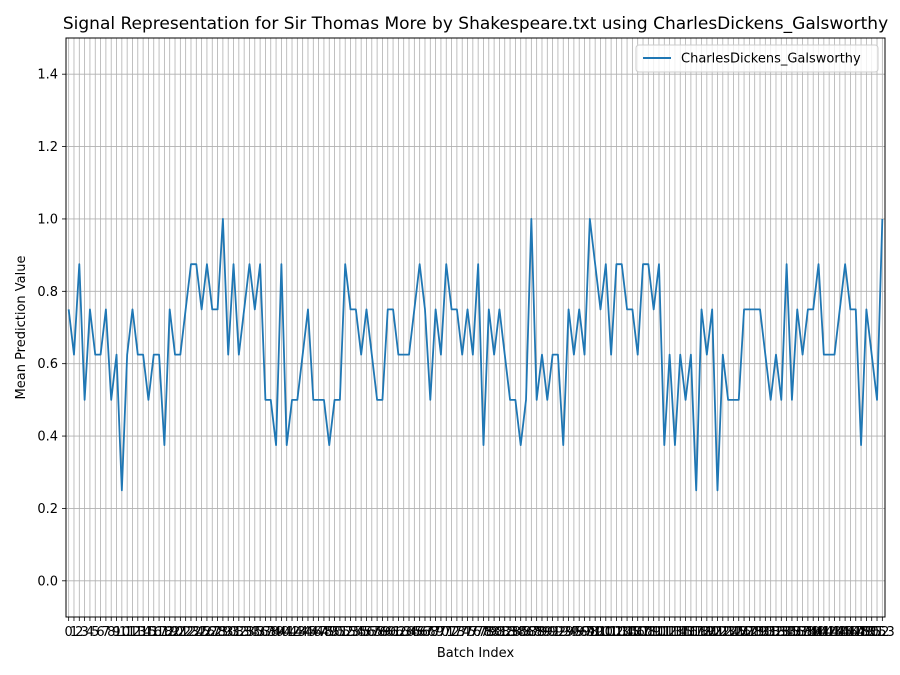 The image size is (900, 675). What do you see at coordinates (106, 632) in the screenshot?
I see `x-tick-label: 7` at bounding box center [106, 632].